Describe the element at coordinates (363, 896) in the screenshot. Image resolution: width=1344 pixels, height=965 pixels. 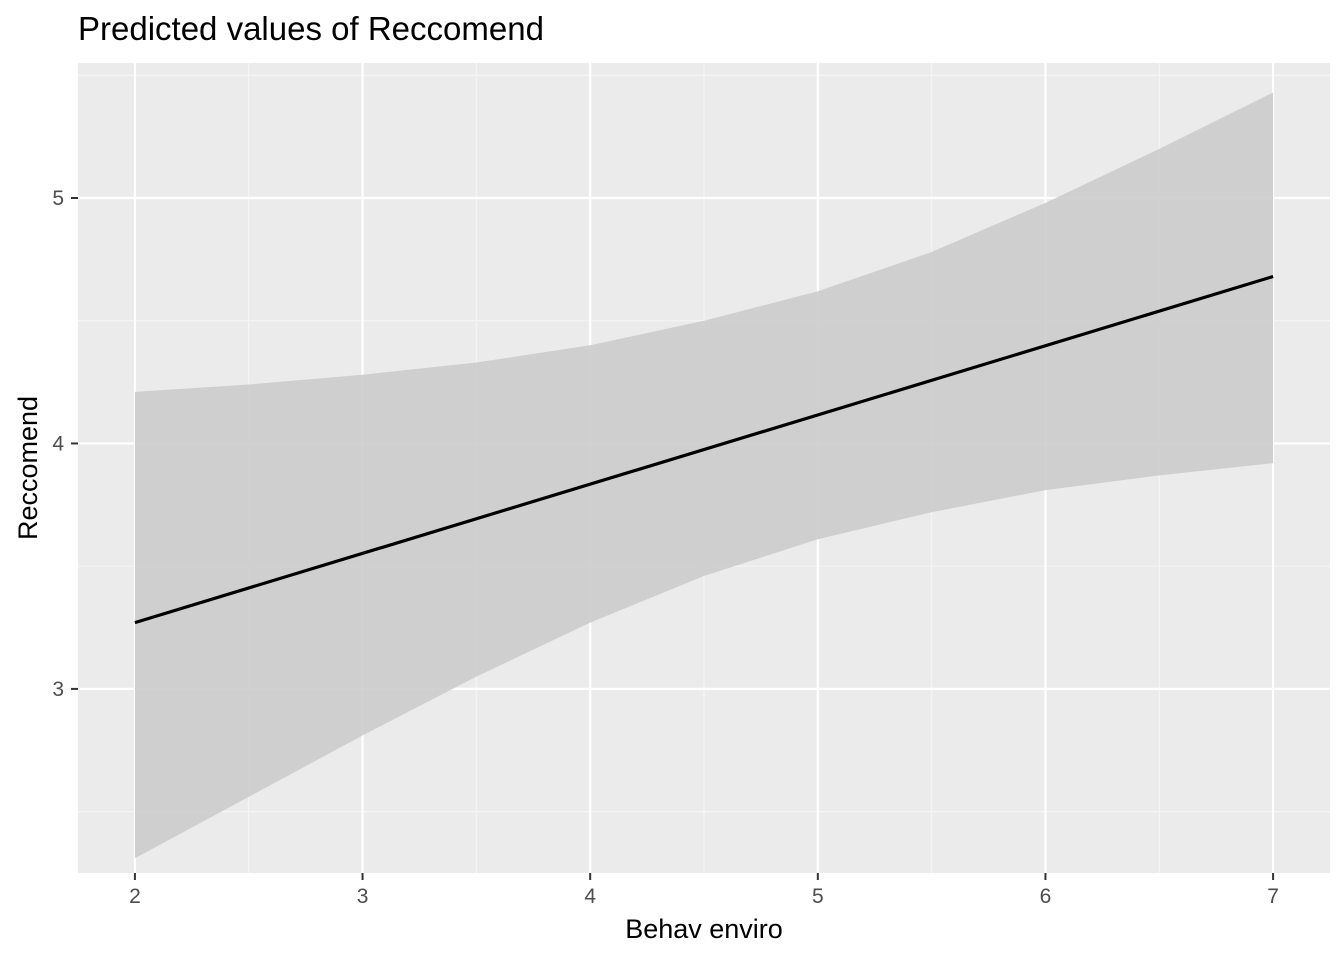
I see `x-tick-label: 3` at that location.